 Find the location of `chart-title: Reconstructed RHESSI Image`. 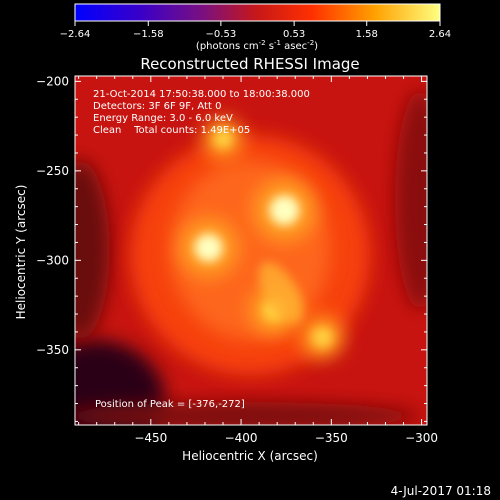

chart-title: Reconstructed RHESSI Image is located at coordinates (249, 64).